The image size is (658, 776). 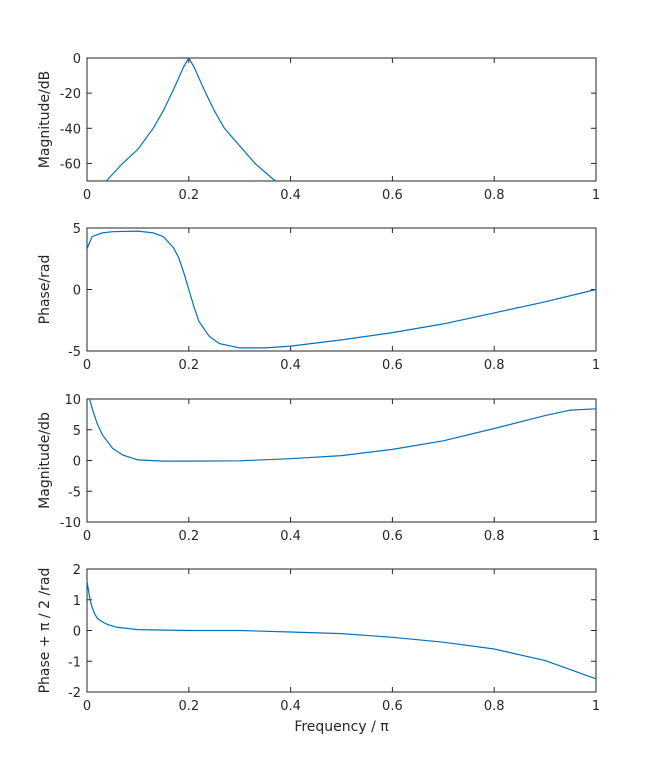 I want to click on y-tick-label: -2, so click(x=74, y=693).